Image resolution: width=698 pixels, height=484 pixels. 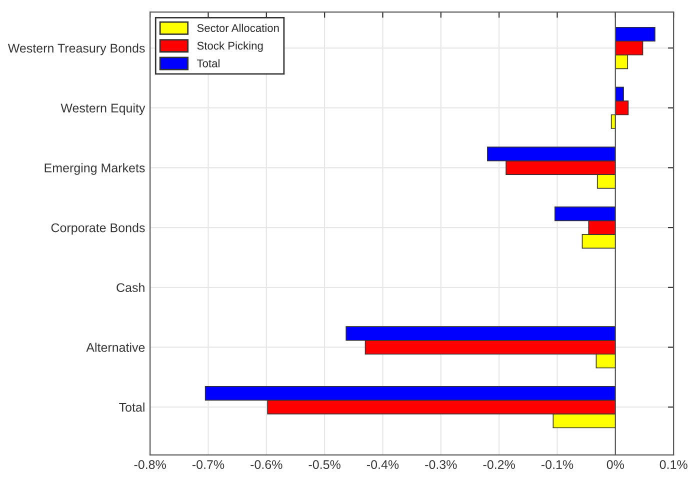 What do you see at coordinates (324, 465) in the screenshot?
I see `x-tick-label: -0.5%` at bounding box center [324, 465].